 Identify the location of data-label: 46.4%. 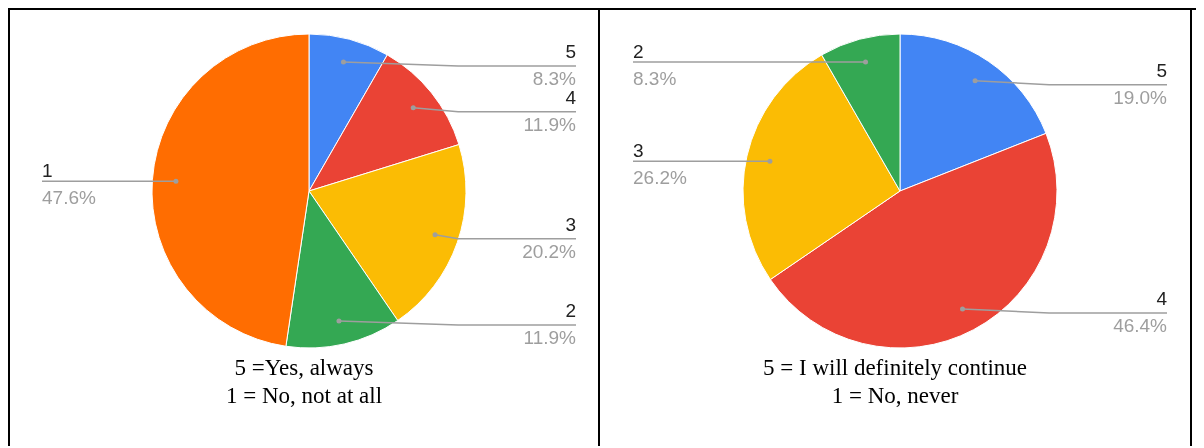
(1140, 325).